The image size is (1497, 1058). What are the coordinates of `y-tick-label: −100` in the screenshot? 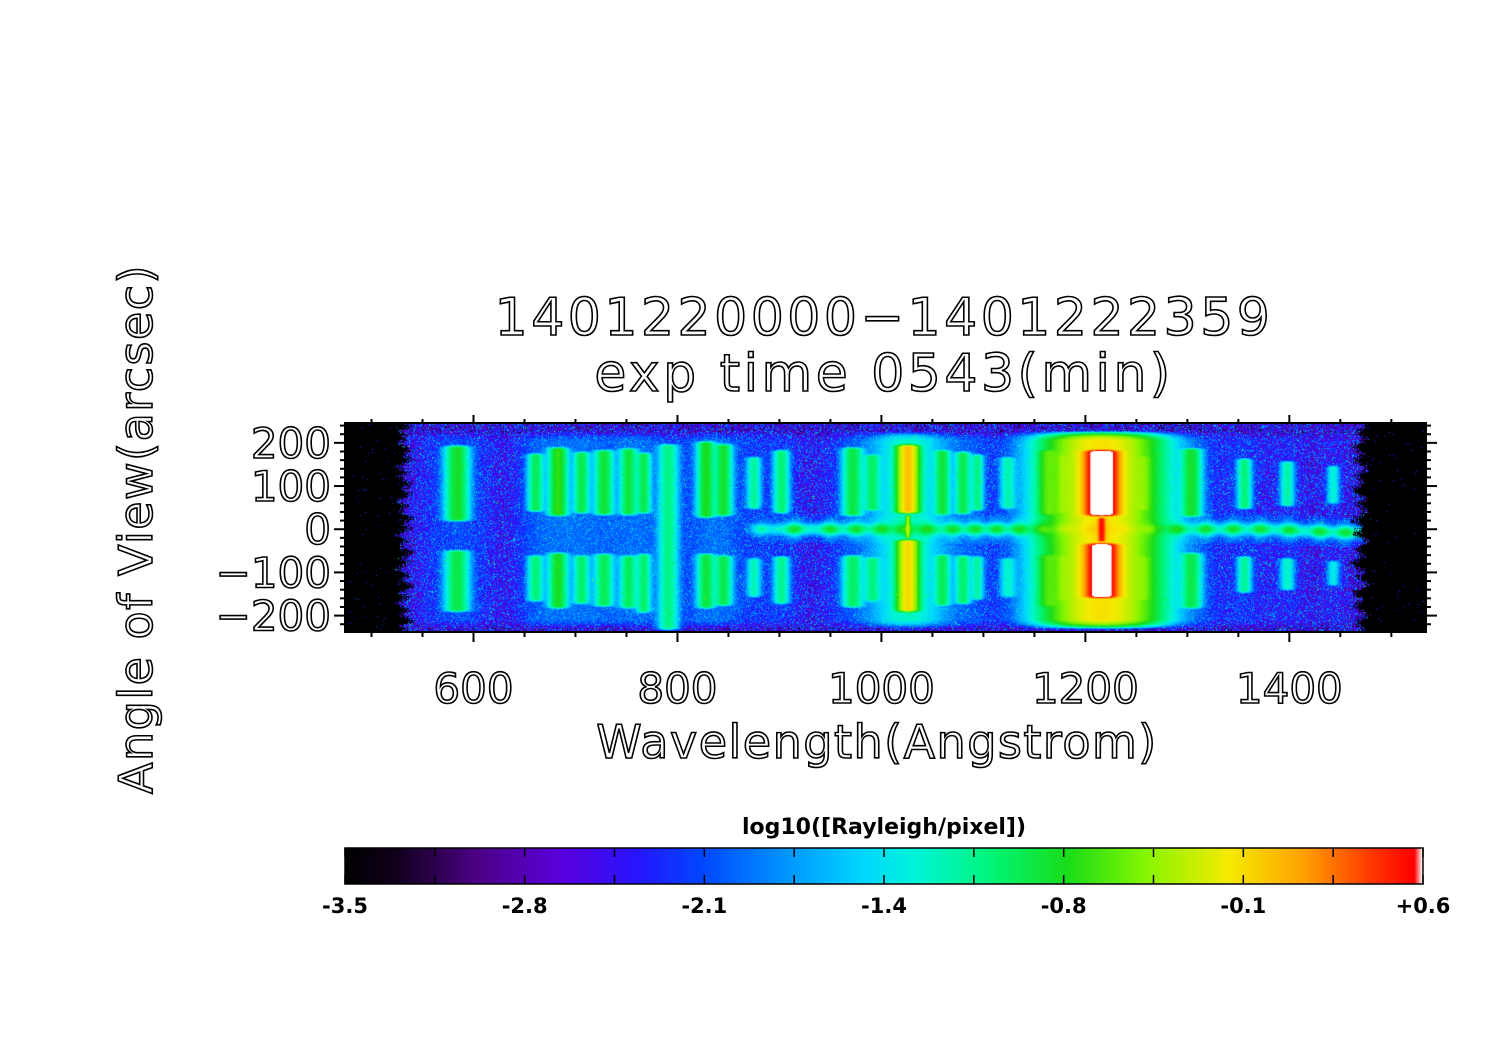 It's located at (273, 572).